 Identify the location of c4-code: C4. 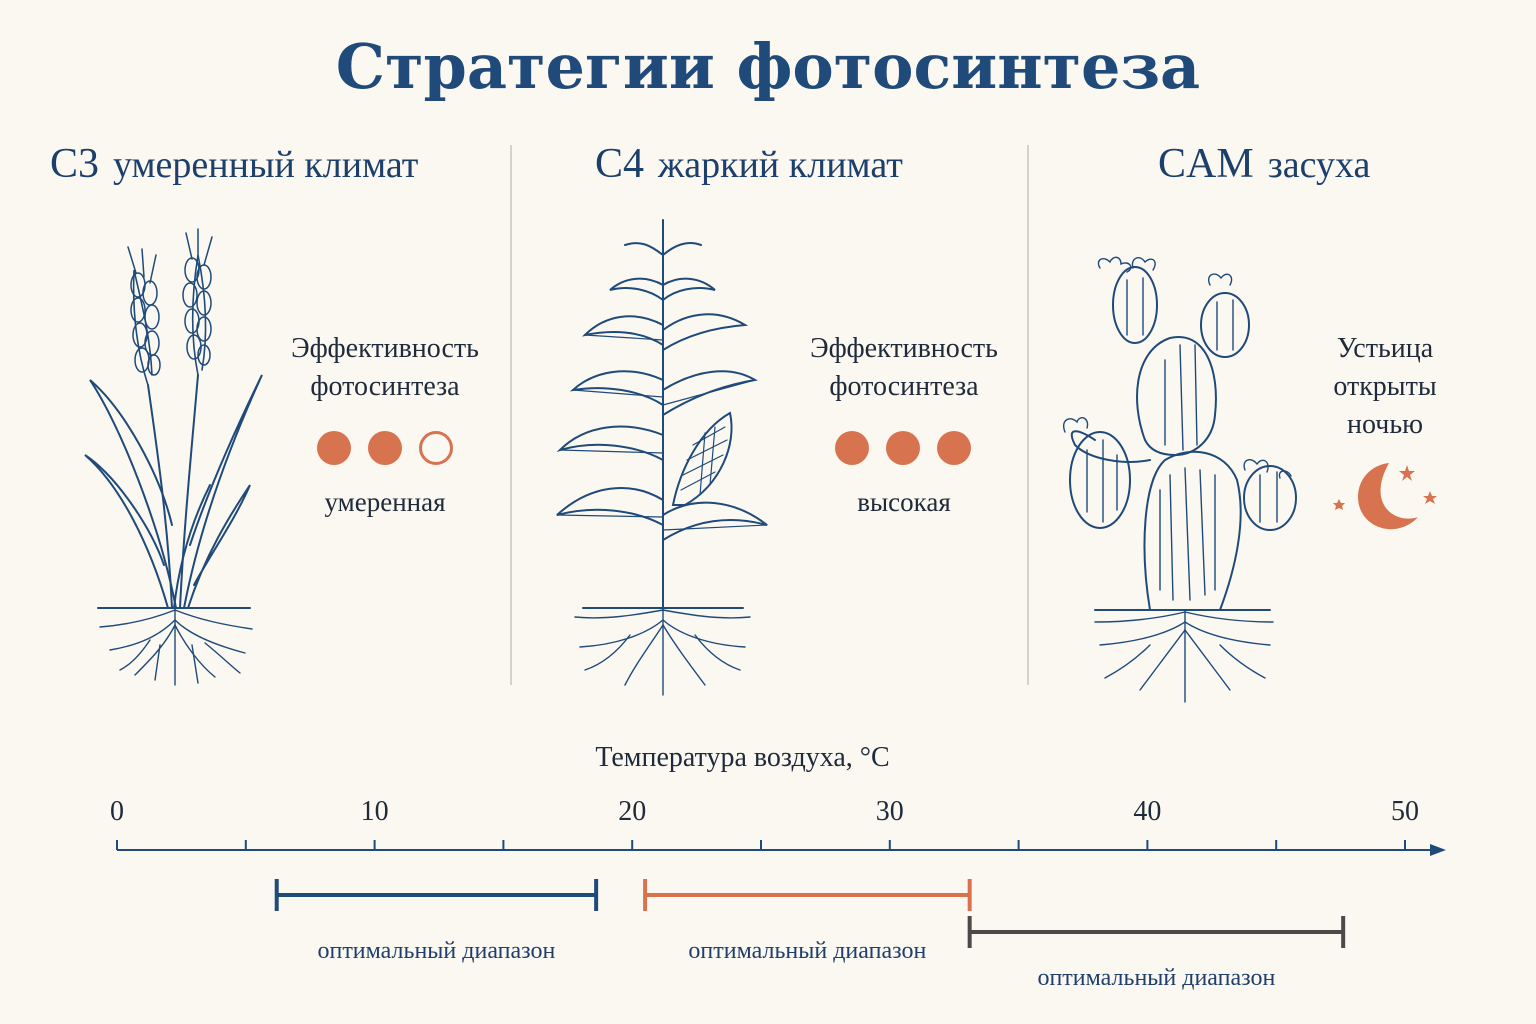
(620, 164).